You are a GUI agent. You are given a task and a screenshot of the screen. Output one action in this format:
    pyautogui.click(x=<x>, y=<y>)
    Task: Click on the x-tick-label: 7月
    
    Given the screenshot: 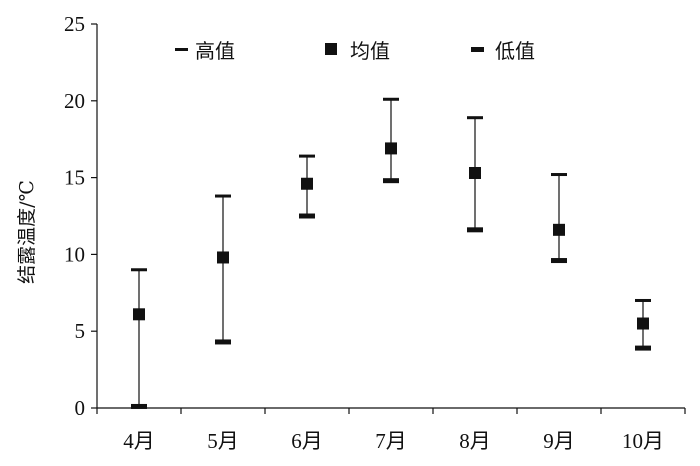 What is the action you would take?
    pyautogui.click(x=391, y=441)
    